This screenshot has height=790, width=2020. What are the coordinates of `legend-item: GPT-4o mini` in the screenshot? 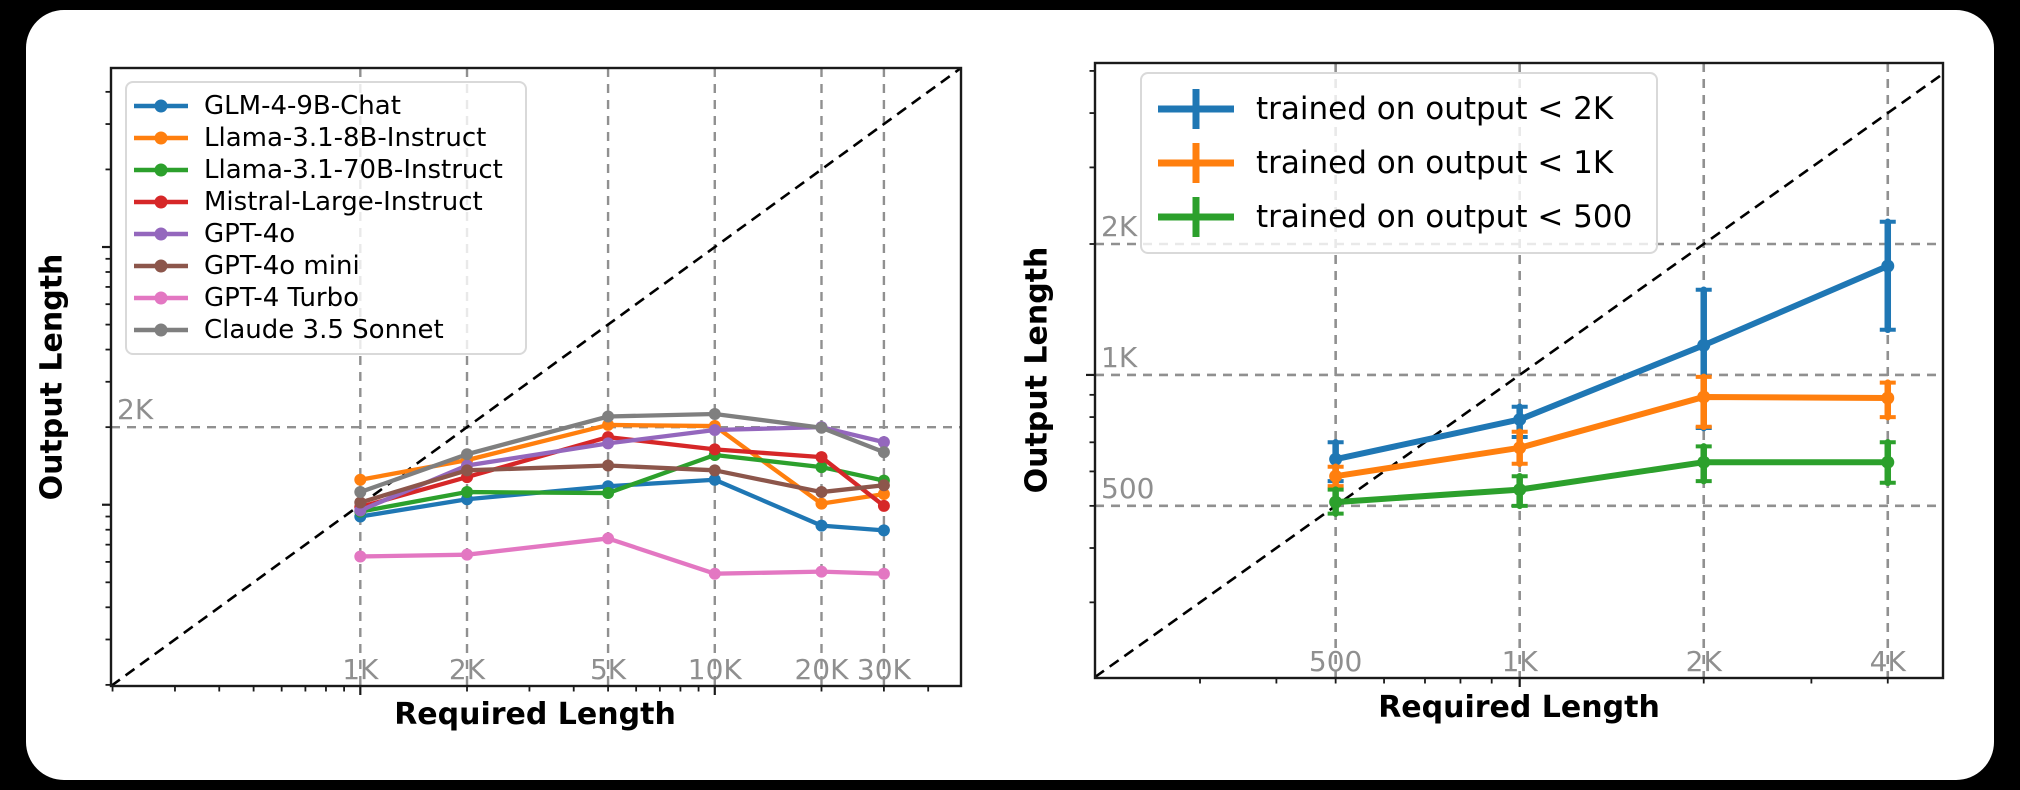 It's located at (318, 266).